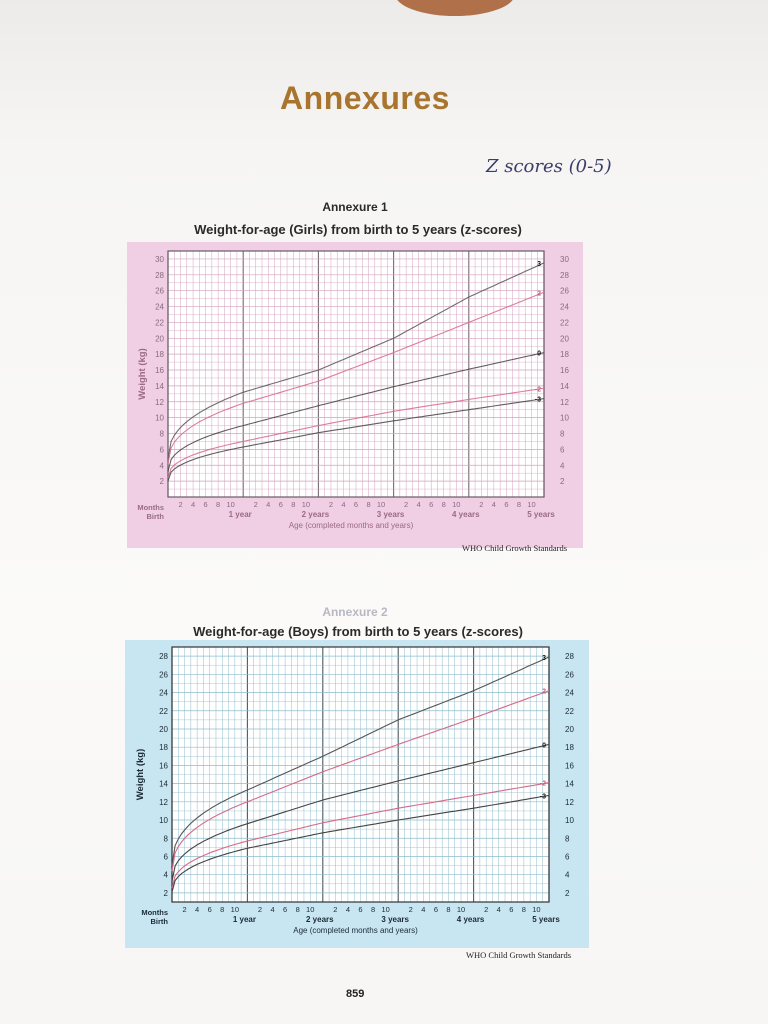 The image size is (768, 1024). I want to click on y-tick-label-right: 18, so click(564, 354).